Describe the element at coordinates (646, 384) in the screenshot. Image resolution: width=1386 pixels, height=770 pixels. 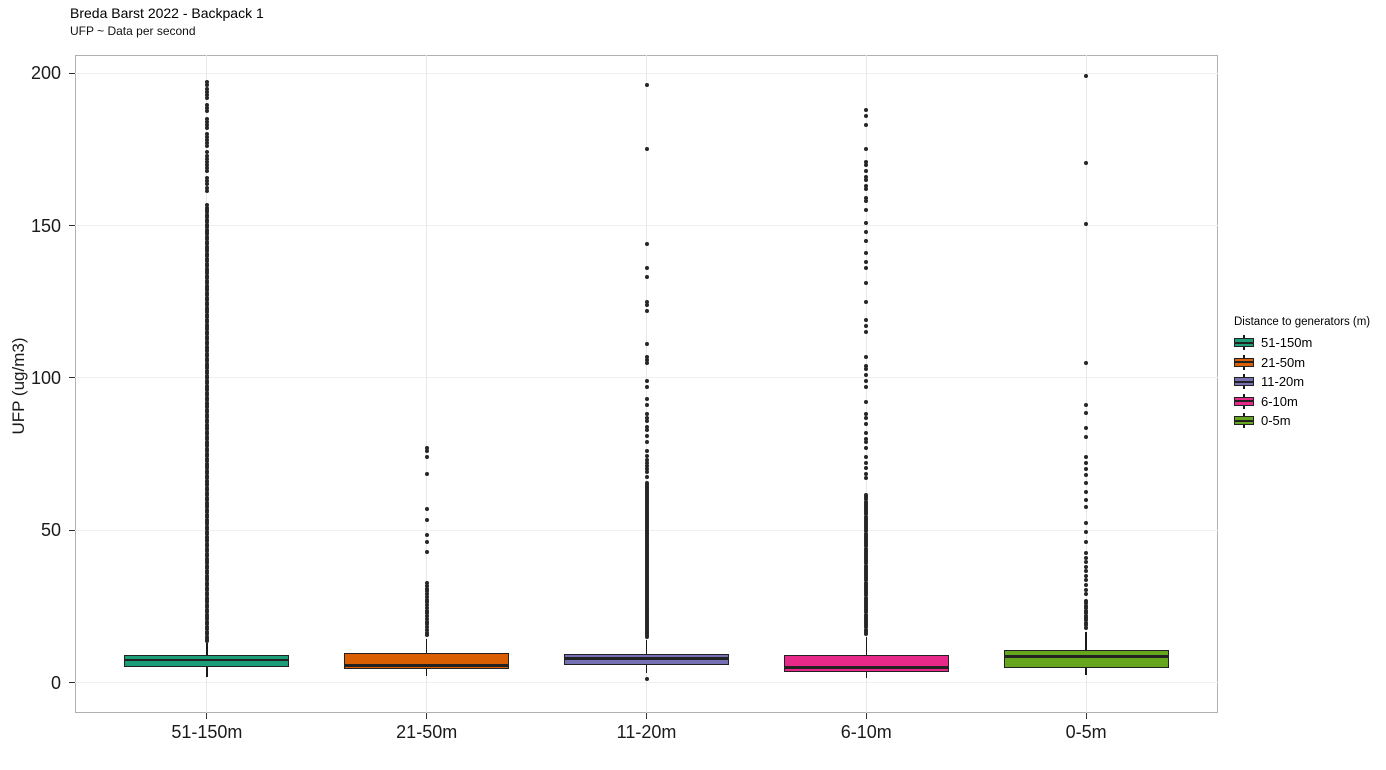
I see `vertical-gridline` at that location.